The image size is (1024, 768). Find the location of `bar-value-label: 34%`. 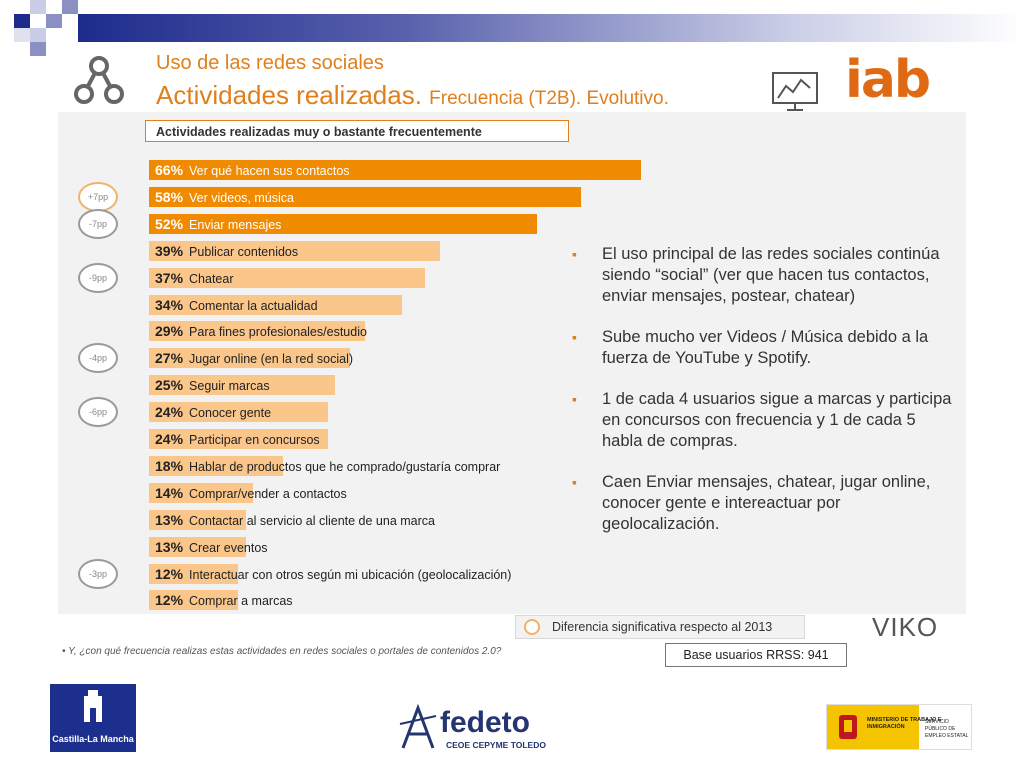

bar-value-label: 34% is located at coordinates (169, 304).